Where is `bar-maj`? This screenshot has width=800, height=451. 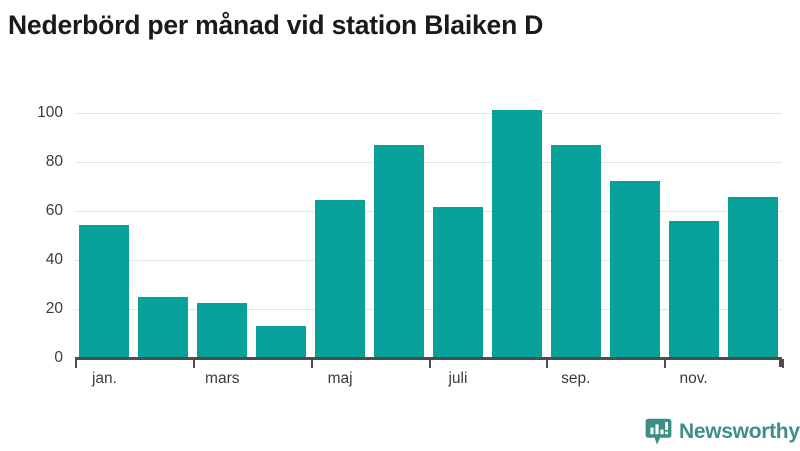
bar-maj is located at coordinates (340, 278).